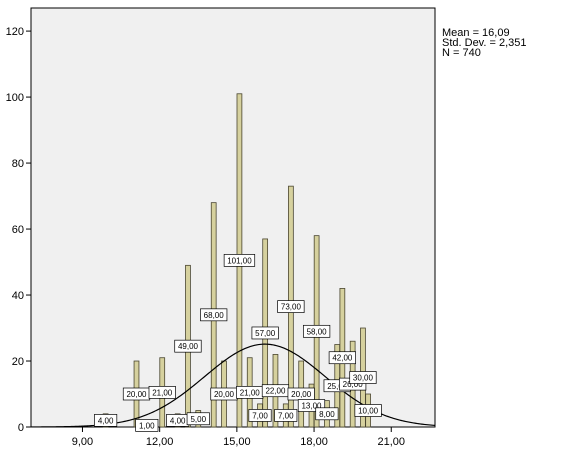 This screenshot has height=451, width=568. I want to click on data-label: 1,00, so click(147, 425).